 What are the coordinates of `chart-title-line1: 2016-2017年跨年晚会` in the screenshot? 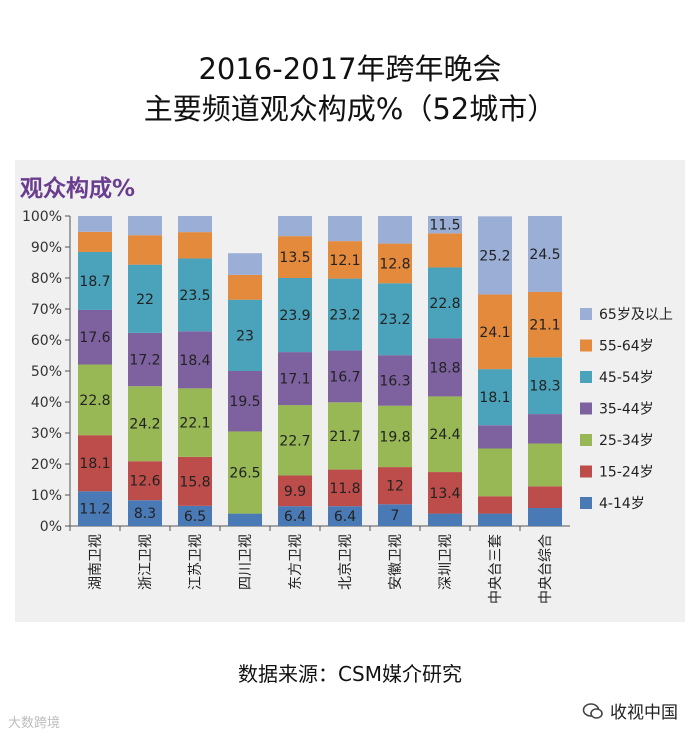 It's located at (350, 69).